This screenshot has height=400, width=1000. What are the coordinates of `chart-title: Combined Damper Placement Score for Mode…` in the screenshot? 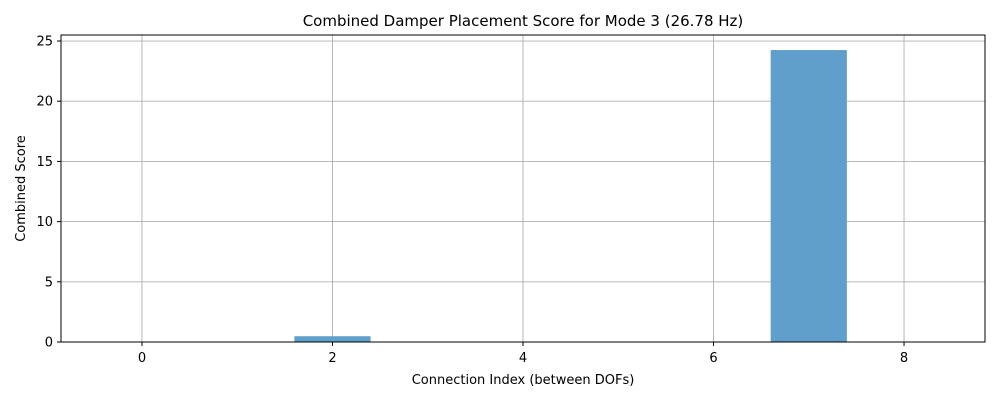 It's located at (523, 21).